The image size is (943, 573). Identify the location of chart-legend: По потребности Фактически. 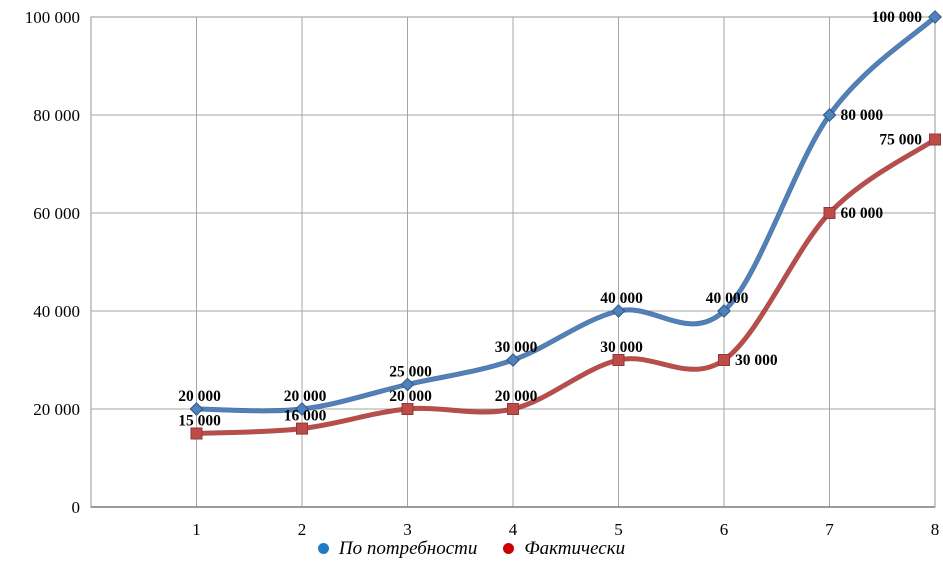
(471, 548).